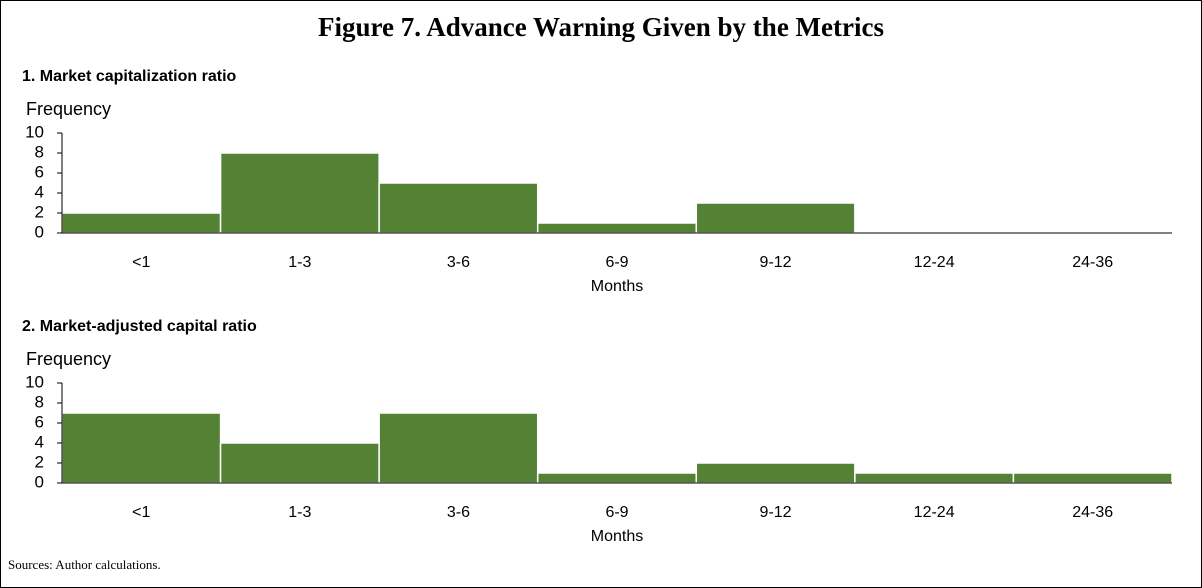 The image size is (1202, 588). Describe the element at coordinates (139, 326) in the screenshot. I see `panel-title: 2. Market-adjusted capital ratio` at that location.